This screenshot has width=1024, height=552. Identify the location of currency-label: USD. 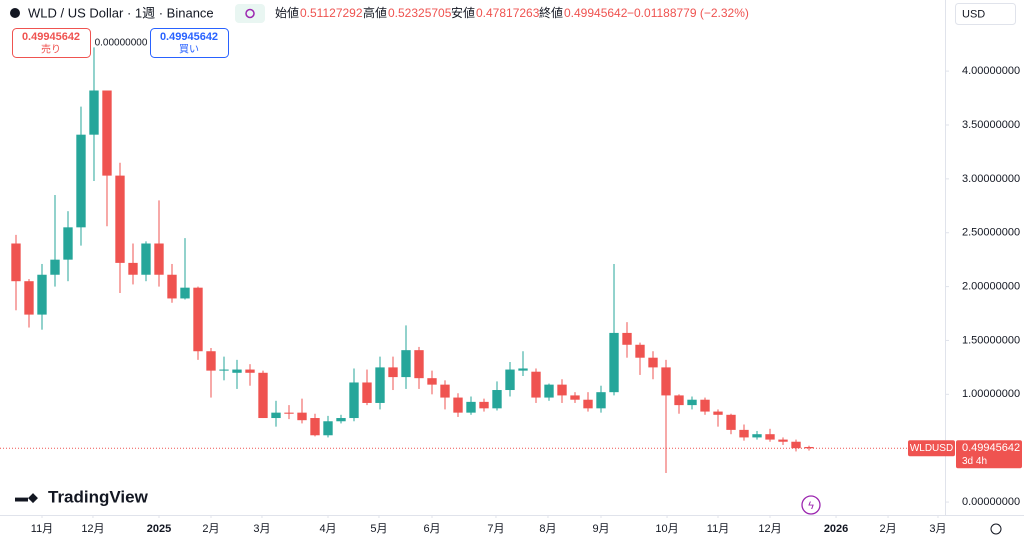
(973, 14).